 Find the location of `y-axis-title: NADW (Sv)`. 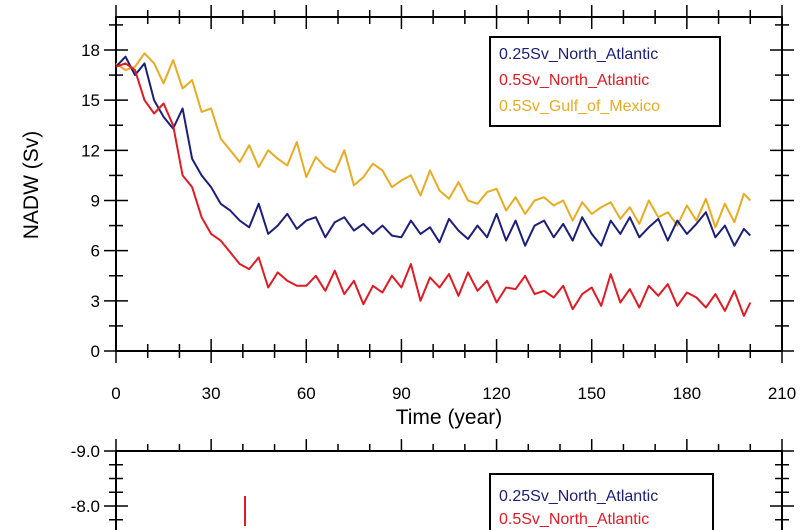

y-axis-title: NADW (Sv) is located at coordinates (31, 185).